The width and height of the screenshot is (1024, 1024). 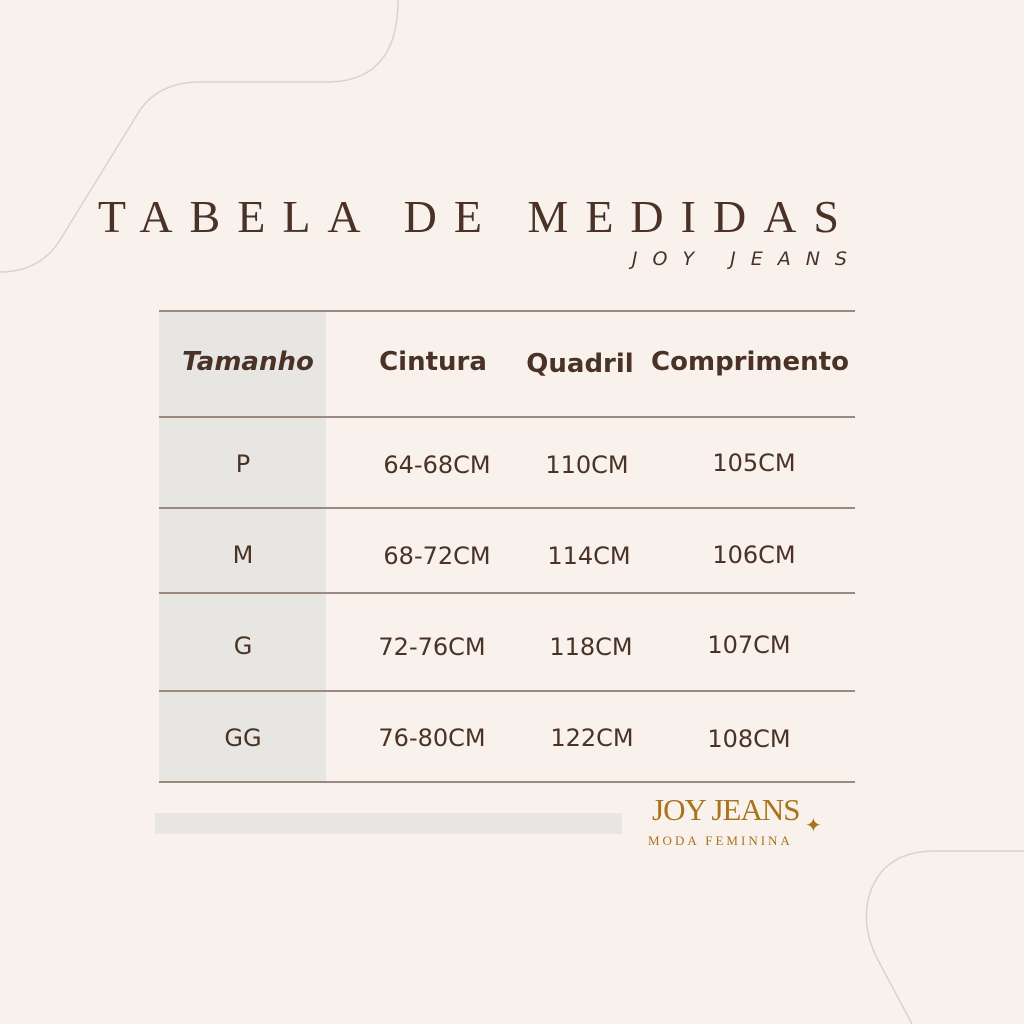 I want to click on size-cell: P, so click(x=243, y=464).